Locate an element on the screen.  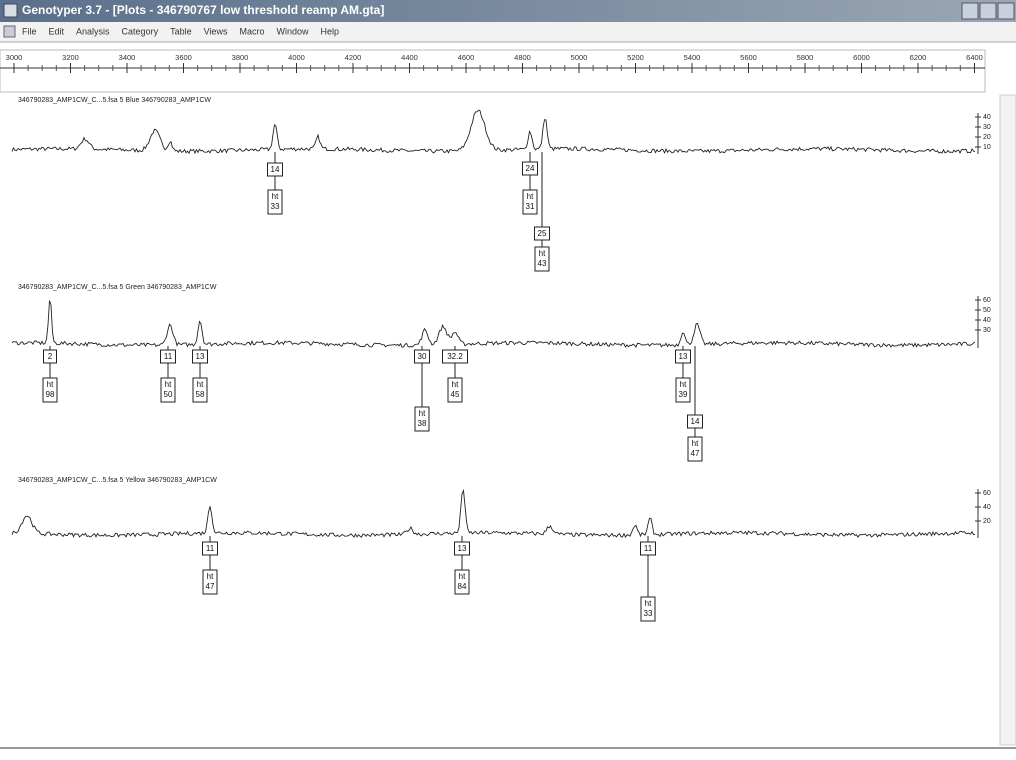
close-button is located at coordinates (1006, 11).